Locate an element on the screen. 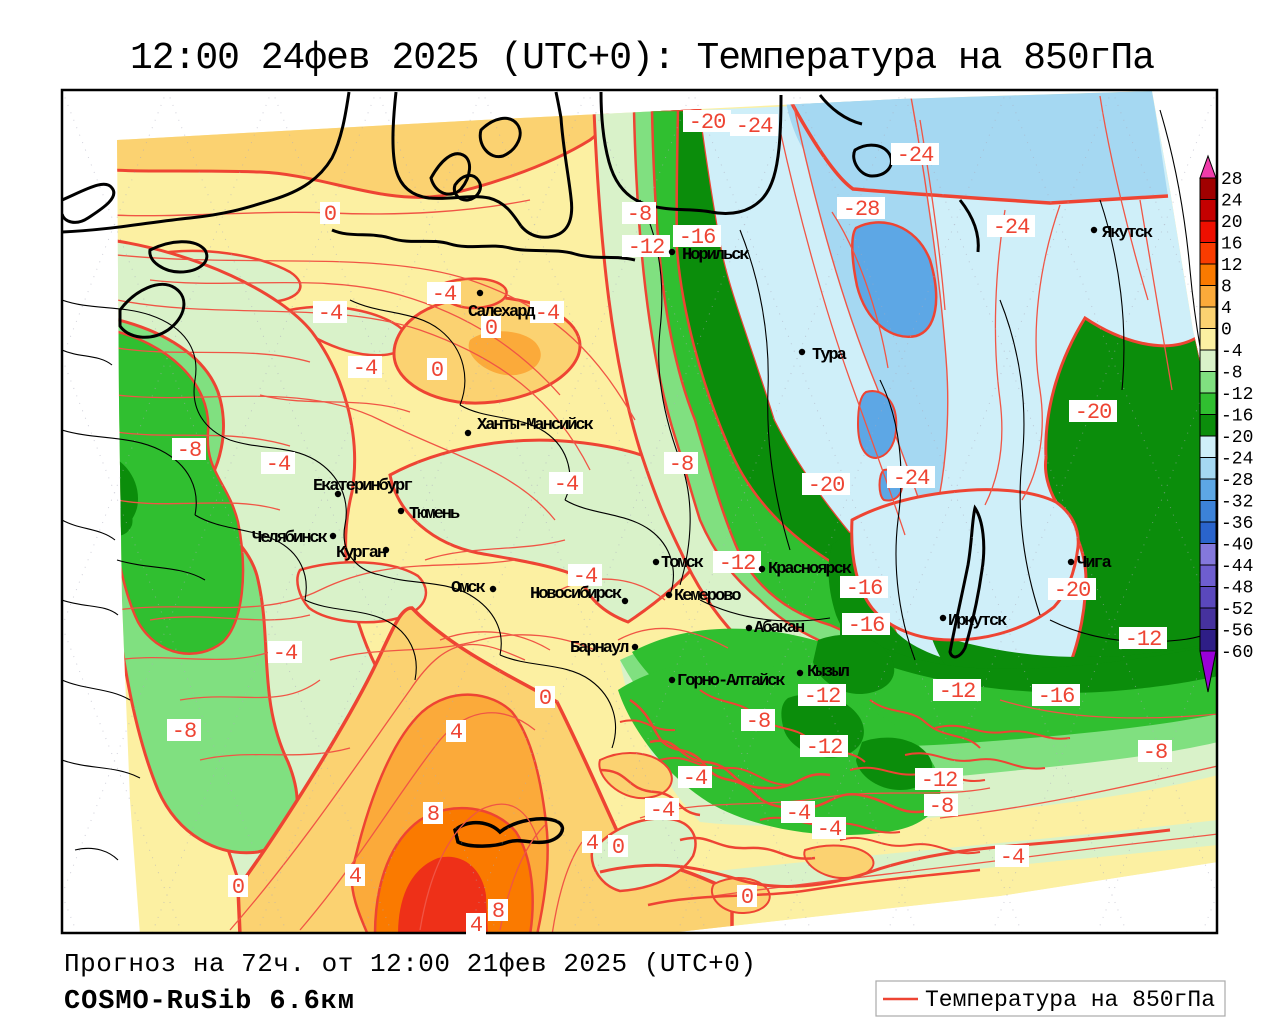  svg-text: Якутск is located at coordinates (1127, 233).